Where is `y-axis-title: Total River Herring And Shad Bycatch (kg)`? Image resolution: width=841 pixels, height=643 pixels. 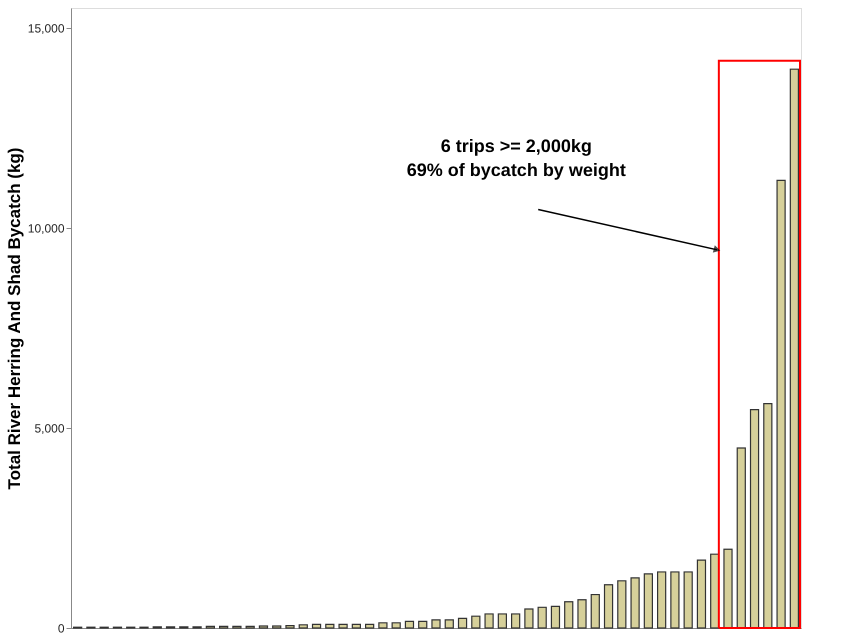
y-axis-title: Total River Herring And Shad Bycatch (kg) is located at coordinates (14, 319).